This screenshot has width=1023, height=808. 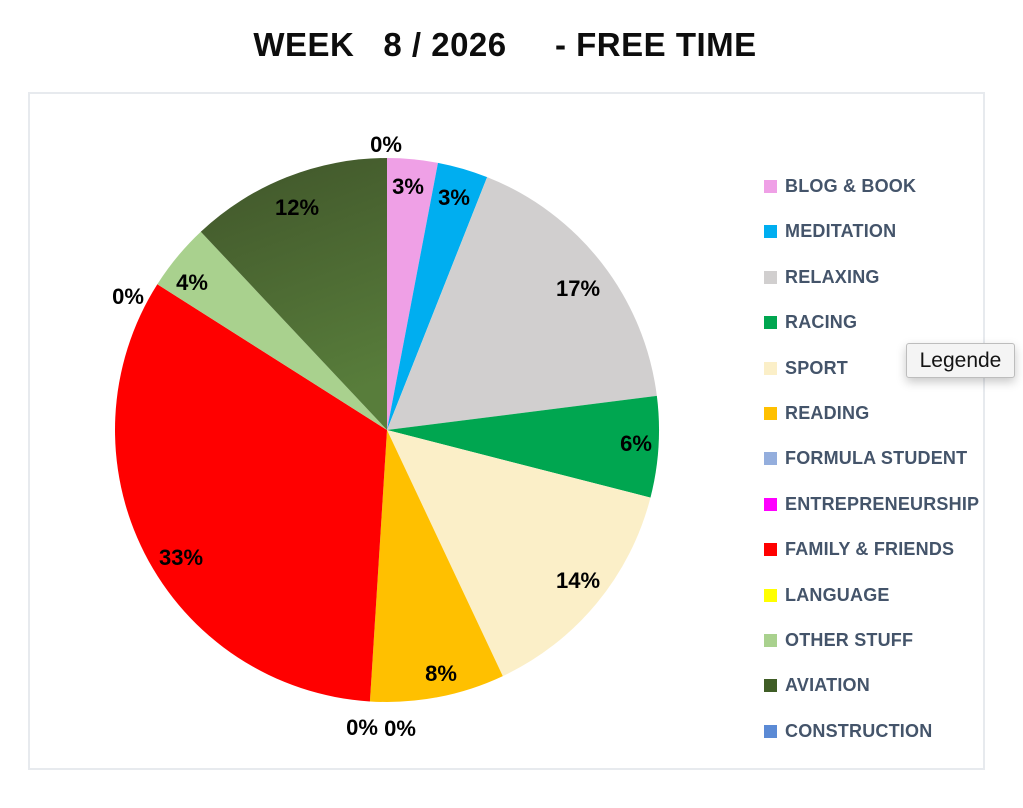 What do you see at coordinates (827, 685) in the screenshot?
I see `legend-label: AVIATION` at bounding box center [827, 685].